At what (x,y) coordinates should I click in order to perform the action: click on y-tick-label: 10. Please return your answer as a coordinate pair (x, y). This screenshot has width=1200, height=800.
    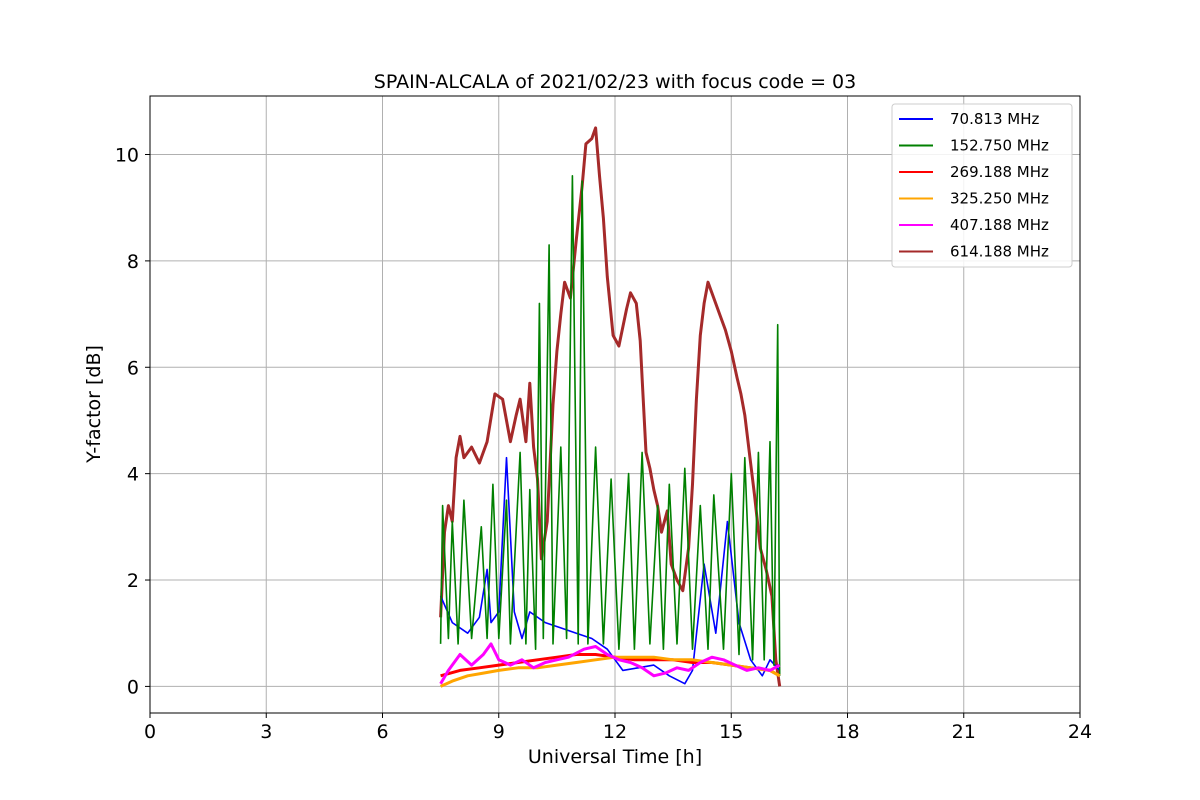
    Looking at the image, I should click on (127, 156).